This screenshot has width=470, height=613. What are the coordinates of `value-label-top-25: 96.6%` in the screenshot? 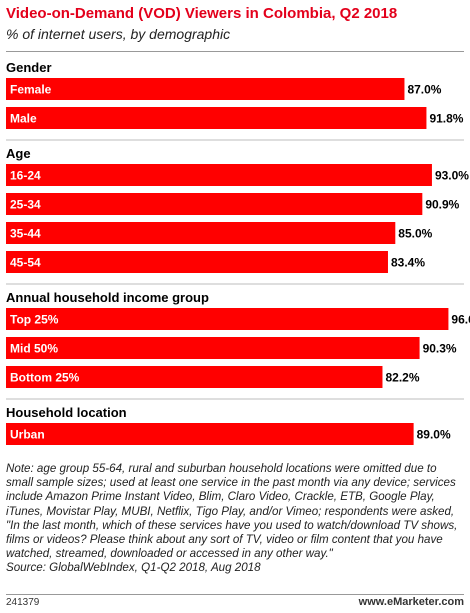 It's located at (460, 320).